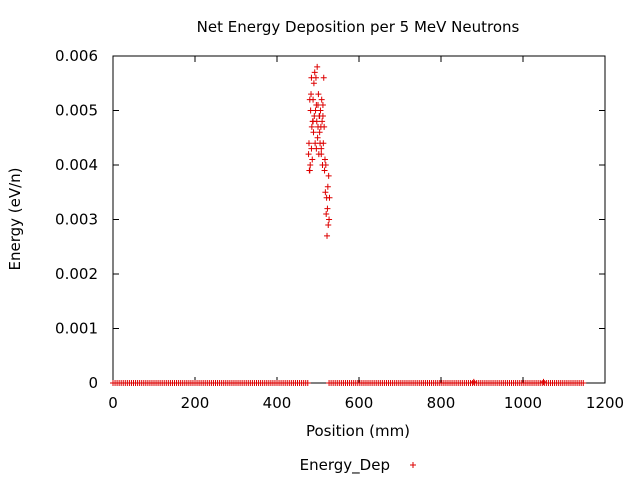  Describe the element at coordinates (358, 431) in the screenshot. I see `x-axis-label: Position (mm)` at that location.